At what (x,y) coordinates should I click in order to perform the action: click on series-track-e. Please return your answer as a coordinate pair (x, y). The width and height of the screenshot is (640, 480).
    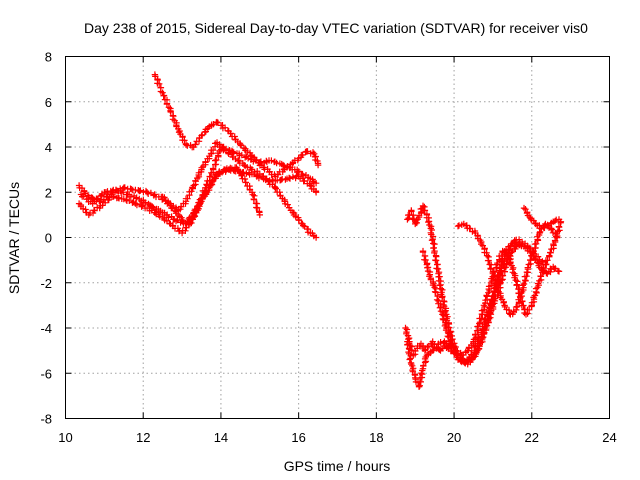
    Looking at the image, I should click on (211, 196).